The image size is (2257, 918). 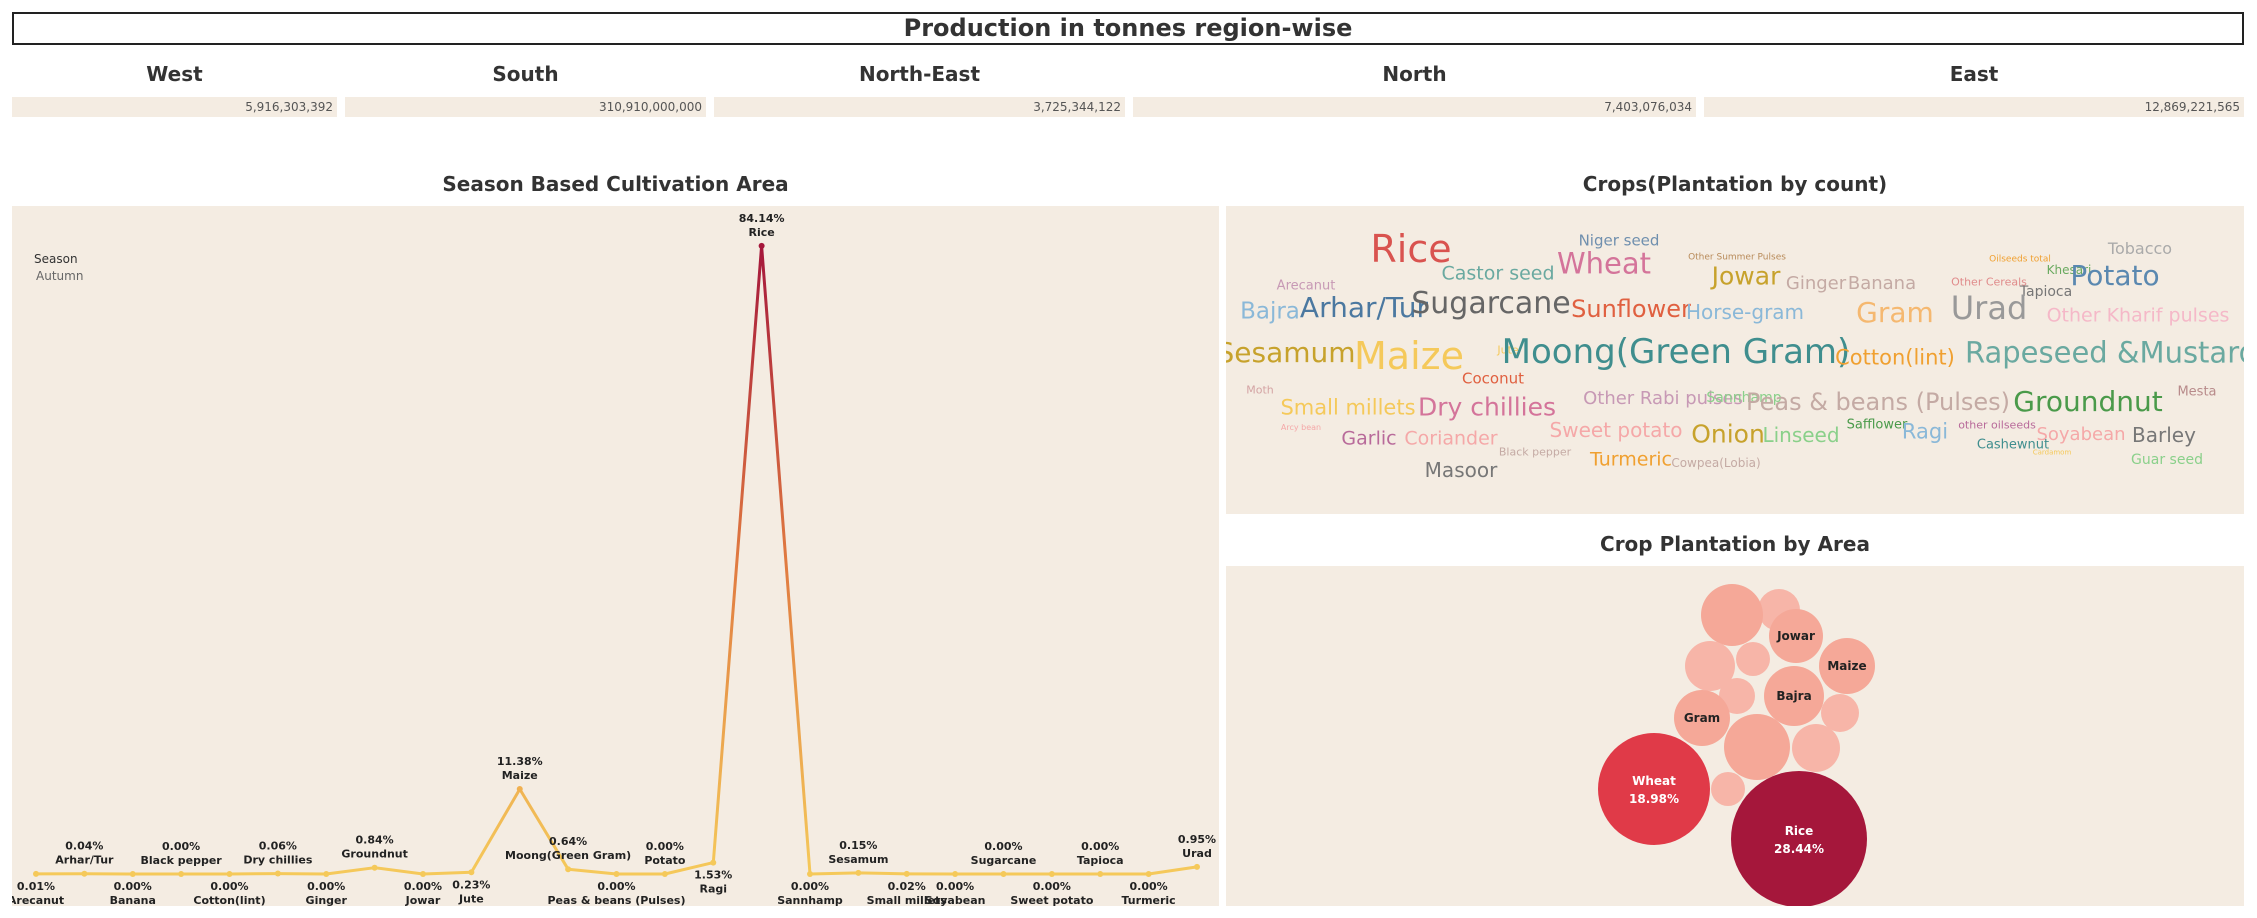 I want to click on word-rice: Rice, so click(x=1411, y=249).